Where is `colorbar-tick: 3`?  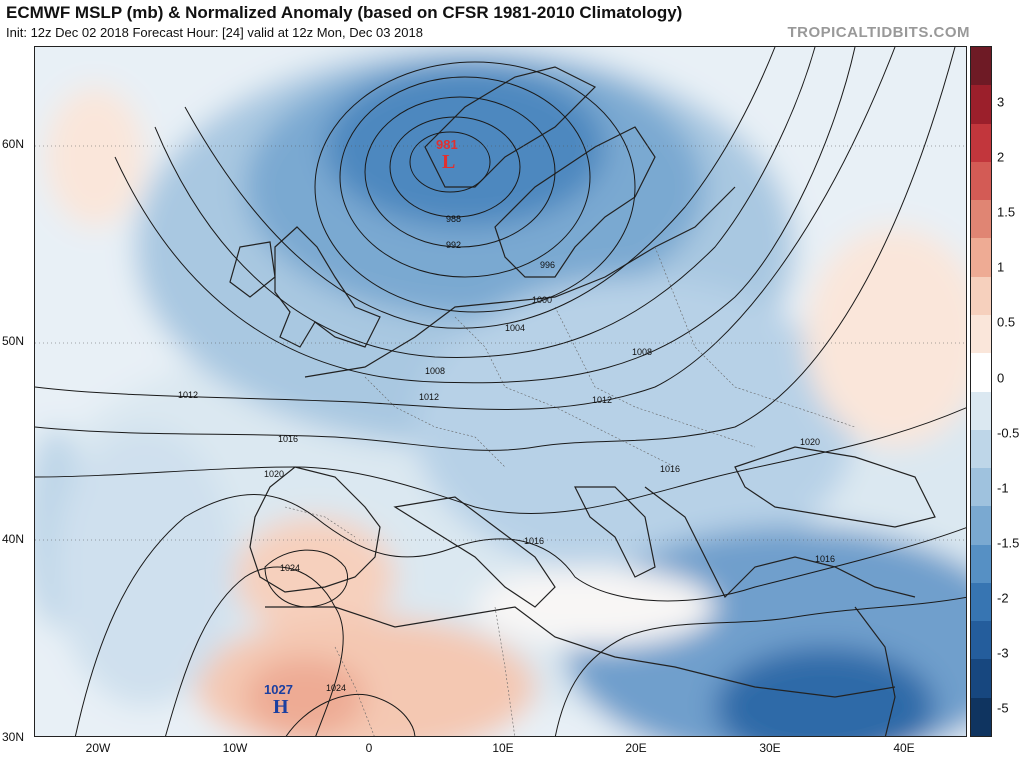 colorbar-tick: 3 is located at coordinates (1001, 102).